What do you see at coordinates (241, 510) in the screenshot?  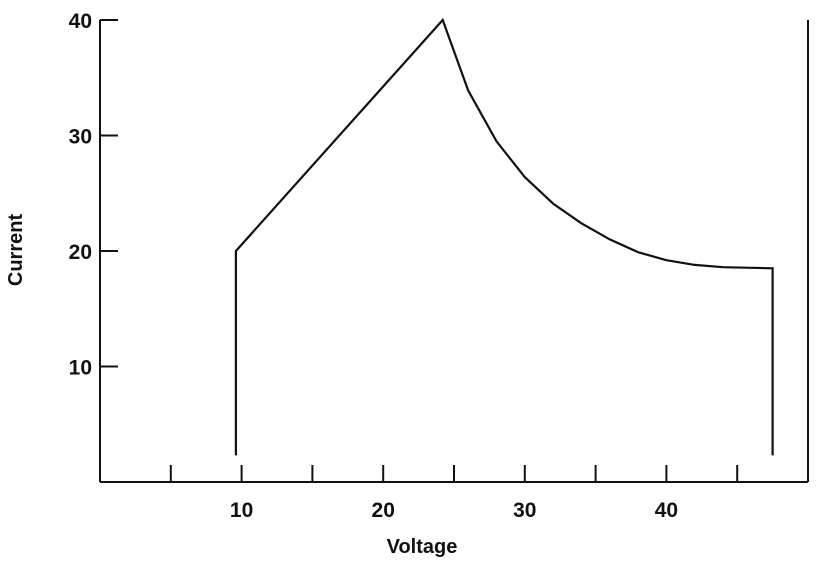 I see `x-tick-label: 10` at bounding box center [241, 510].